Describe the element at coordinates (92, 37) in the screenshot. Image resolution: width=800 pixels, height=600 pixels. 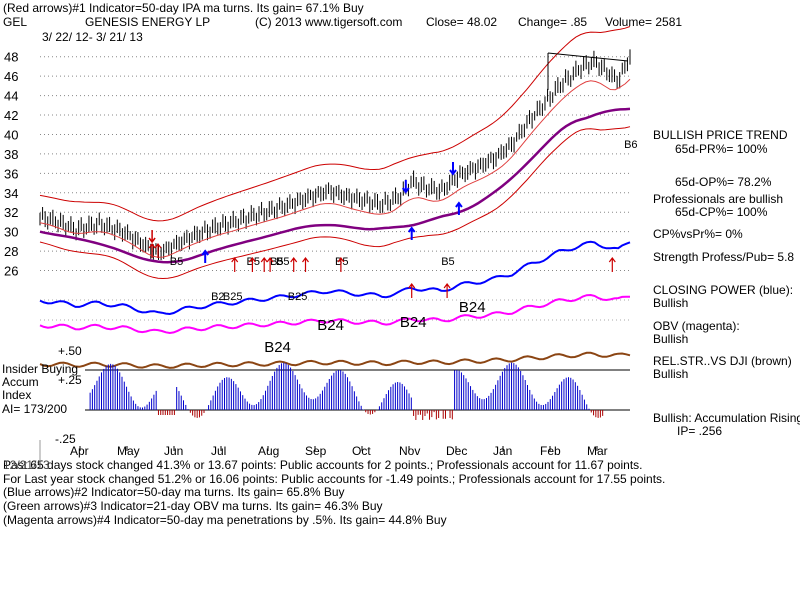
I see `date-range: 3/ 22/ 12- 3/ 21/ 13` at that location.